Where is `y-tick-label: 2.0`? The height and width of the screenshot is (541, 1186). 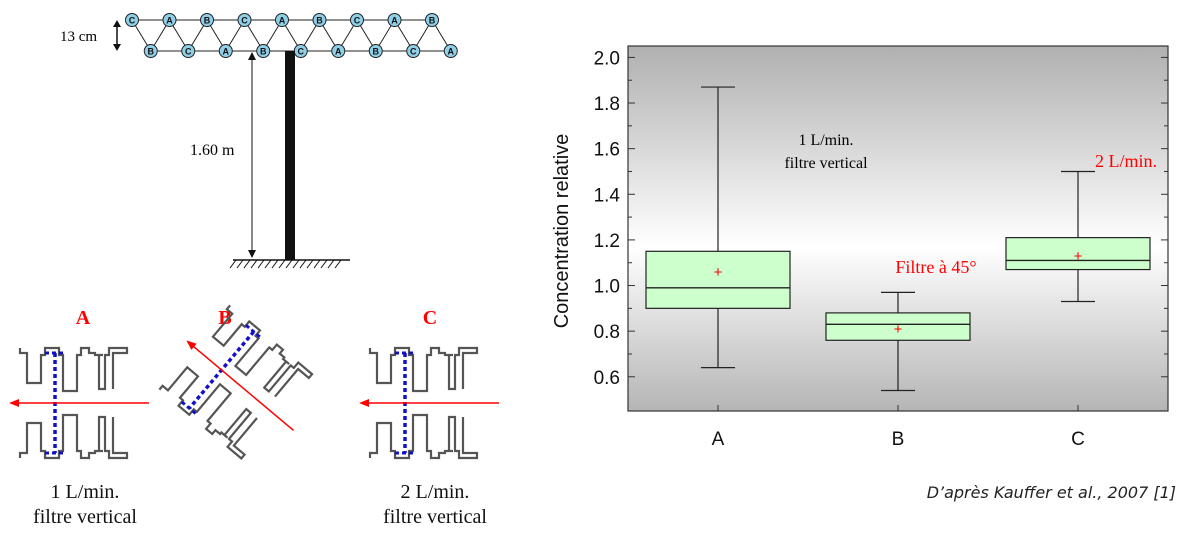
y-tick-label: 2.0 is located at coordinates (607, 58).